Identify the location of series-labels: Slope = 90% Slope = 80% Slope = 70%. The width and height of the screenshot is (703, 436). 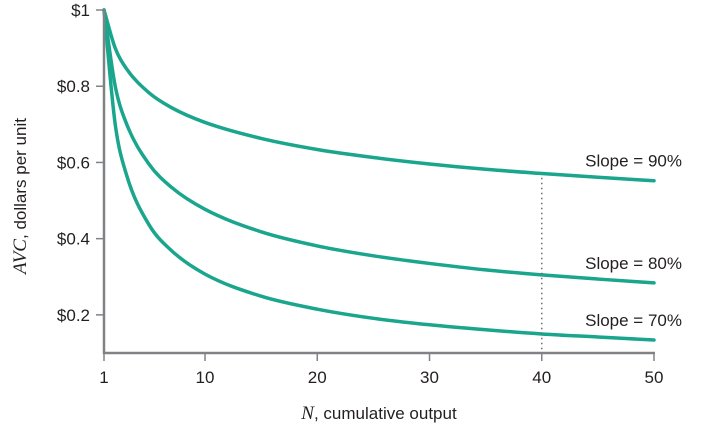
(633, 241).